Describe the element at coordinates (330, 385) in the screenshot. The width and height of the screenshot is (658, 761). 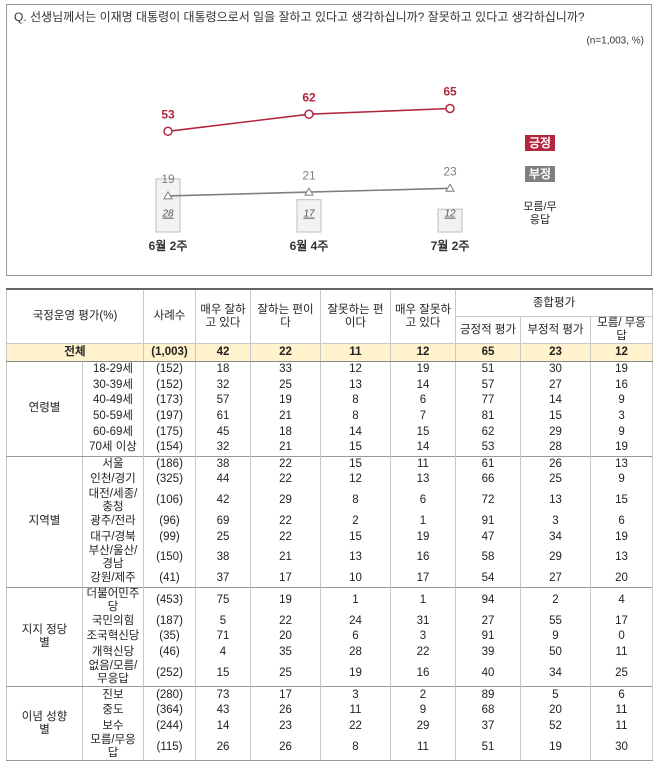
I see `data-row: 30-39세 (152) 32 25 13 14 57 27 16` at that location.